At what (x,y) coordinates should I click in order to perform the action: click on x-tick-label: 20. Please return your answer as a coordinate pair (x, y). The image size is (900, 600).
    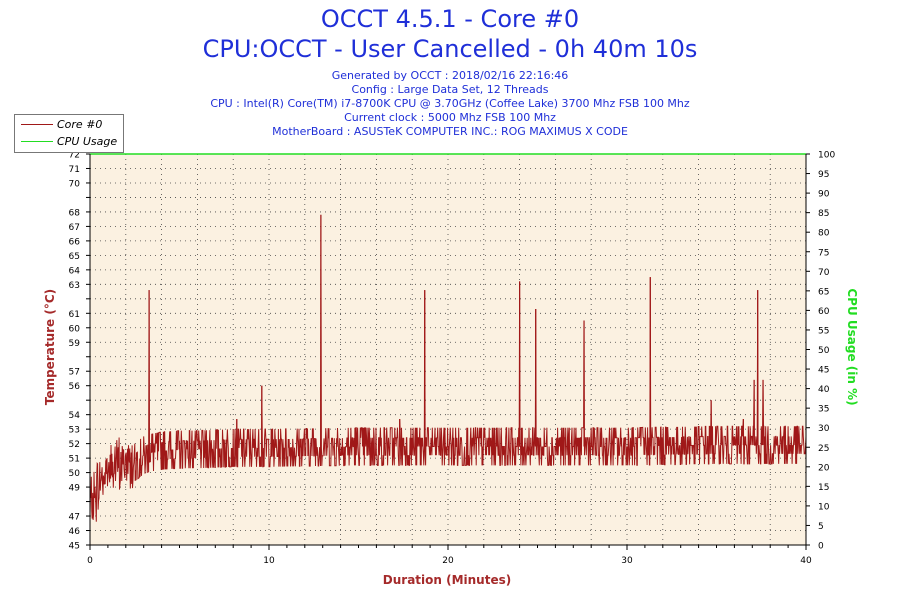
    Looking at the image, I should click on (448, 561).